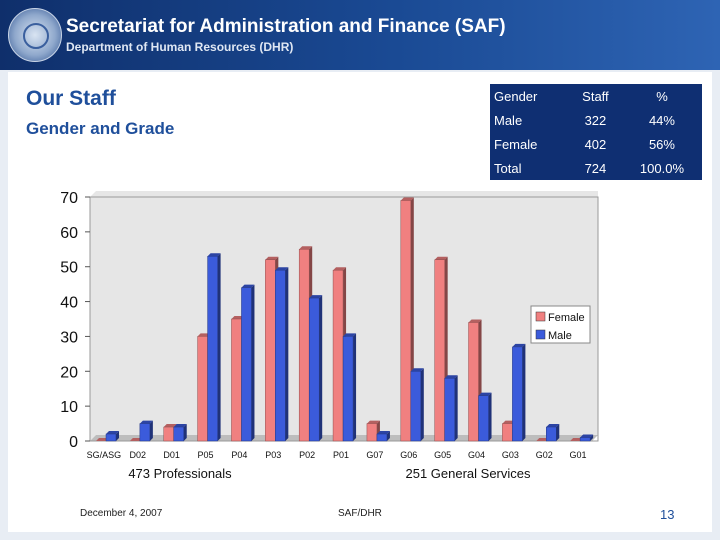 The width and height of the screenshot is (720, 540). What do you see at coordinates (307, 455) in the screenshot?
I see `x-tick-label: P02` at bounding box center [307, 455].